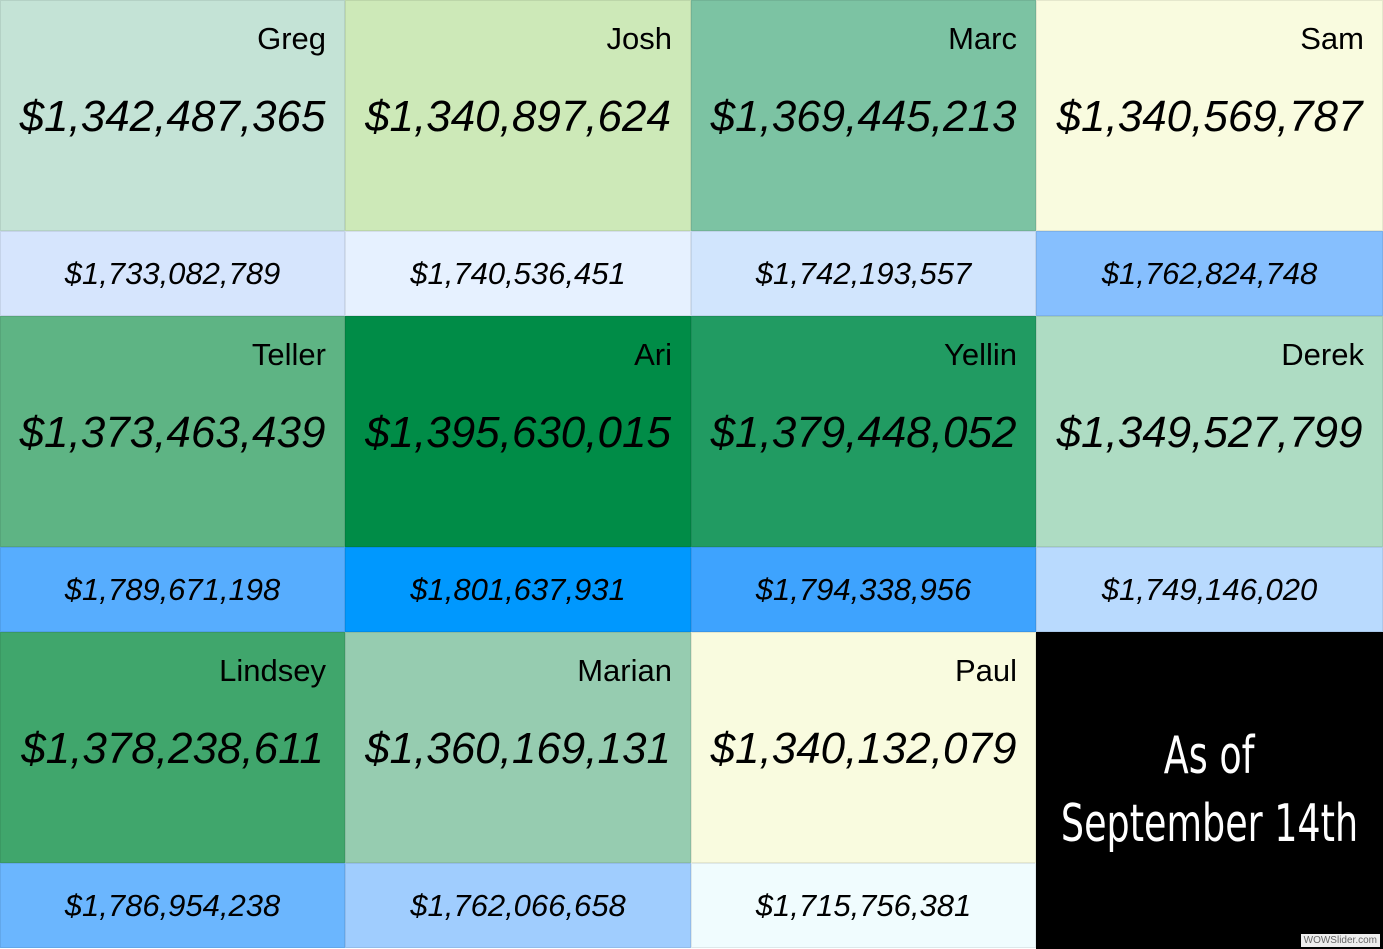 This screenshot has height=949, width=1383. I want to click on person-name: Sam, so click(1332, 38).